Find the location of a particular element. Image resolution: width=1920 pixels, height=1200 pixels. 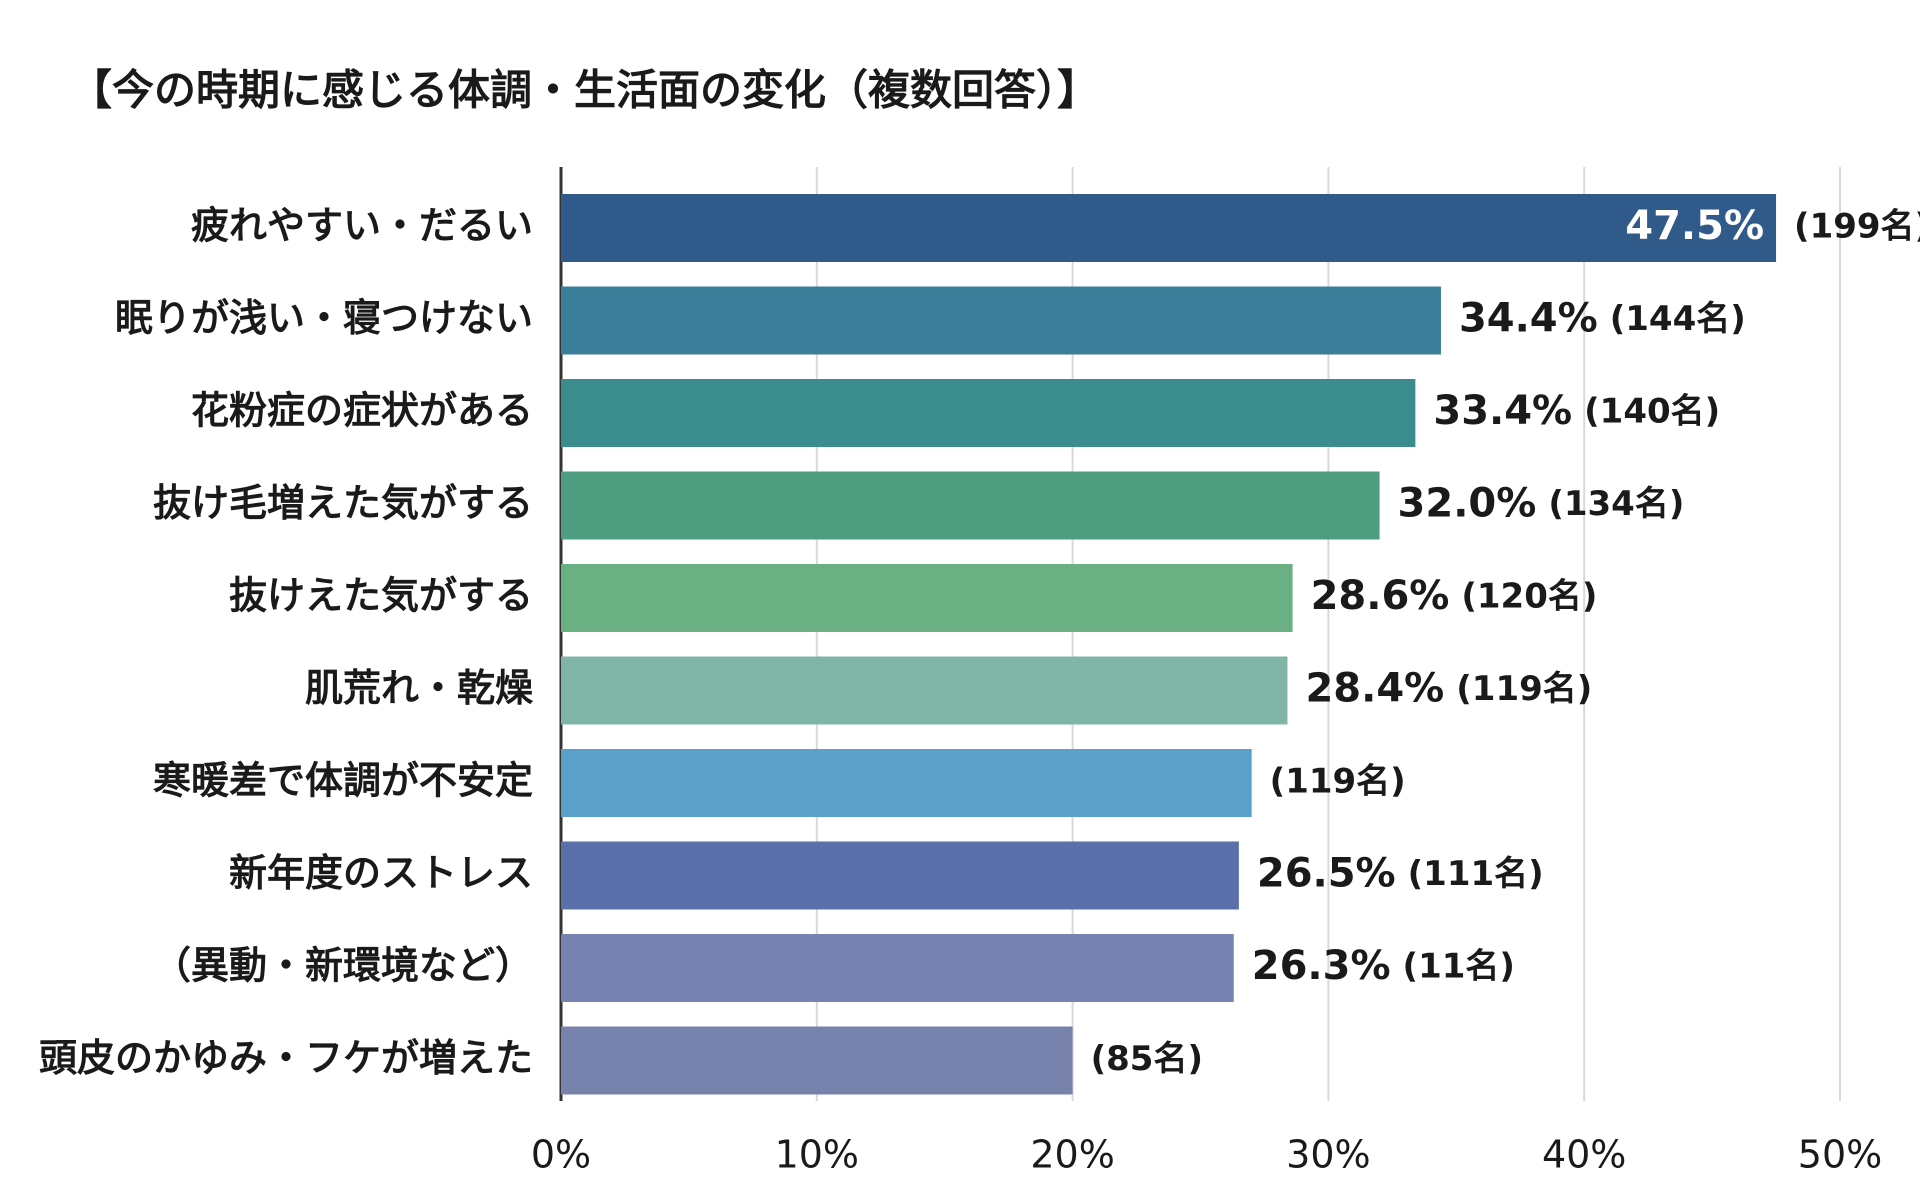

count-label: (140名) is located at coordinates (1652, 412).